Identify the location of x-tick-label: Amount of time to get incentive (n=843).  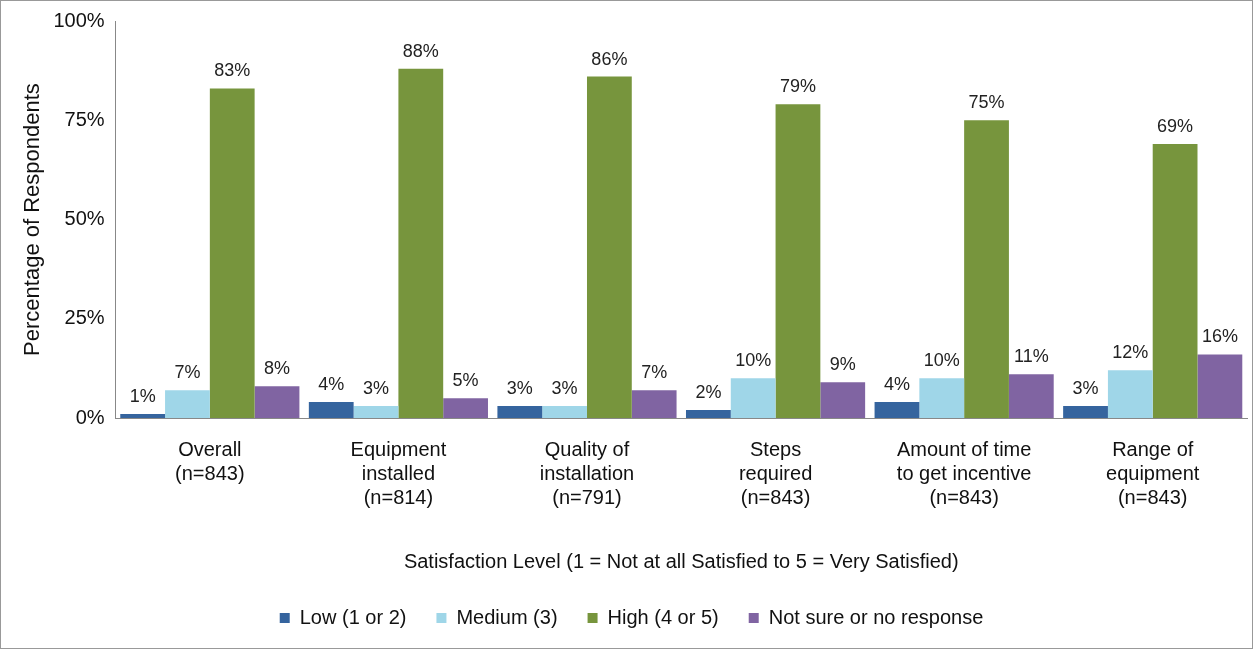
(964, 472).